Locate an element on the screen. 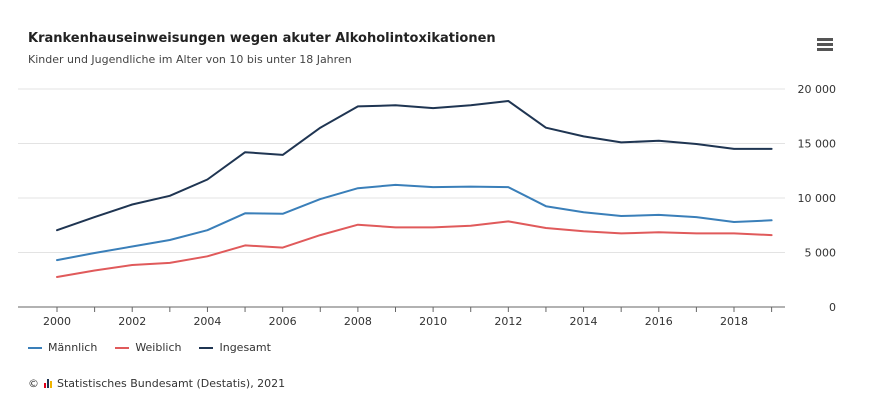  x-tick-label: 2010 is located at coordinates (433, 321).